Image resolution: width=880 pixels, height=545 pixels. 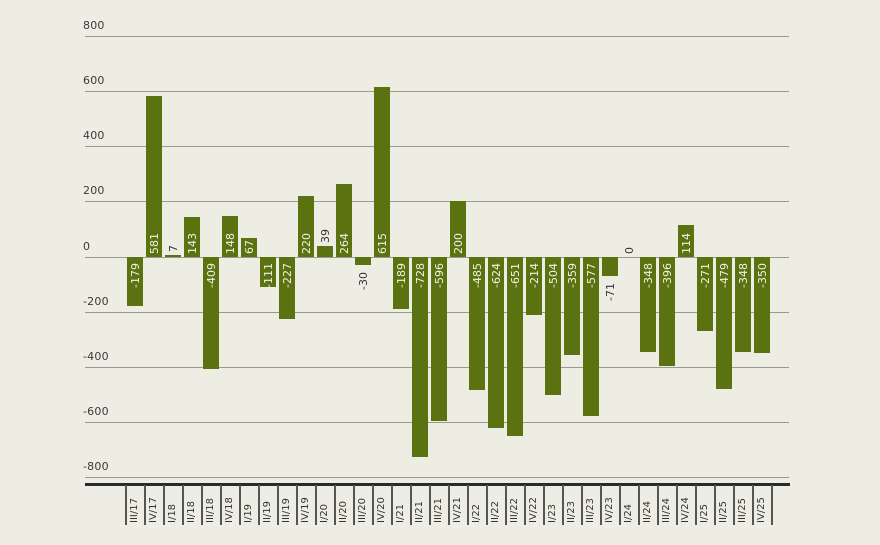 I want to click on bar-value-label: -624, so click(x=496, y=275).